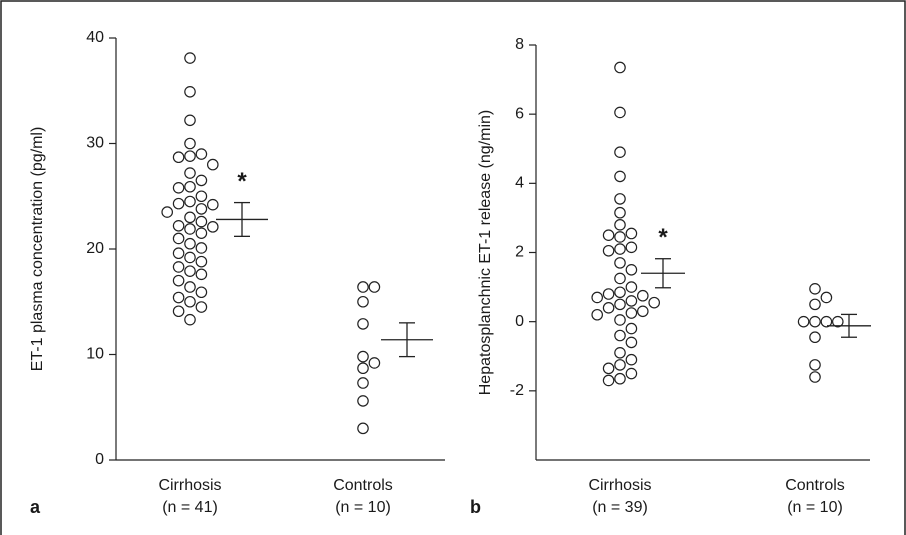  Describe the element at coordinates (95, 248) in the screenshot. I see `y-tick-label: 20` at that location.